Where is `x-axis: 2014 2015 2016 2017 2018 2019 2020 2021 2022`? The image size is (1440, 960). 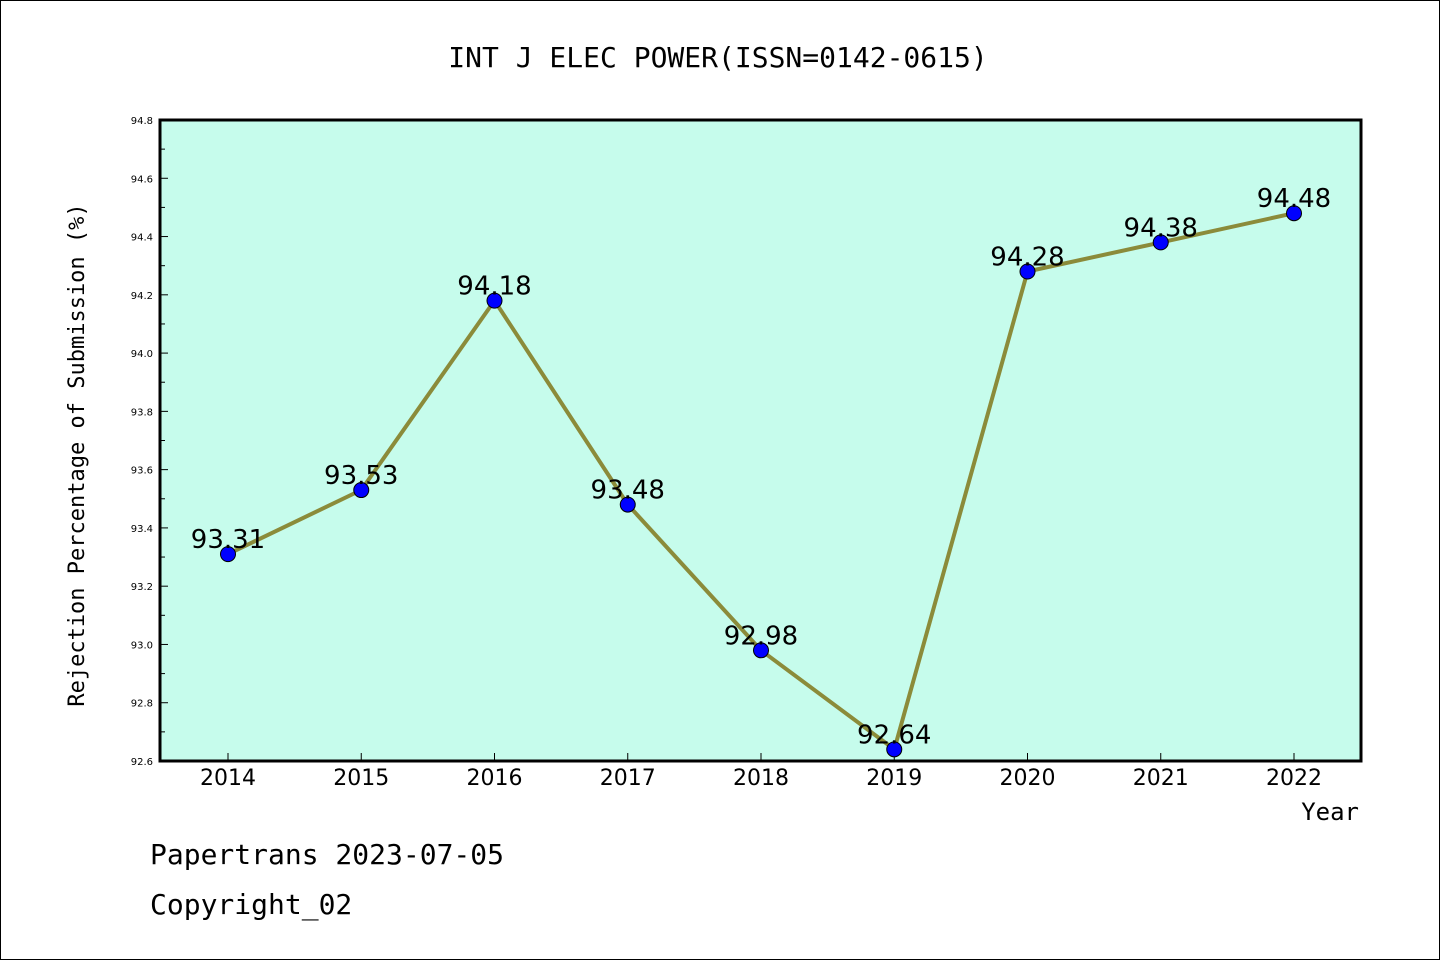
x-axis: 2014 2015 2016 2017 2018 2019 2020 2021 2022 is located at coordinates (761, 772).